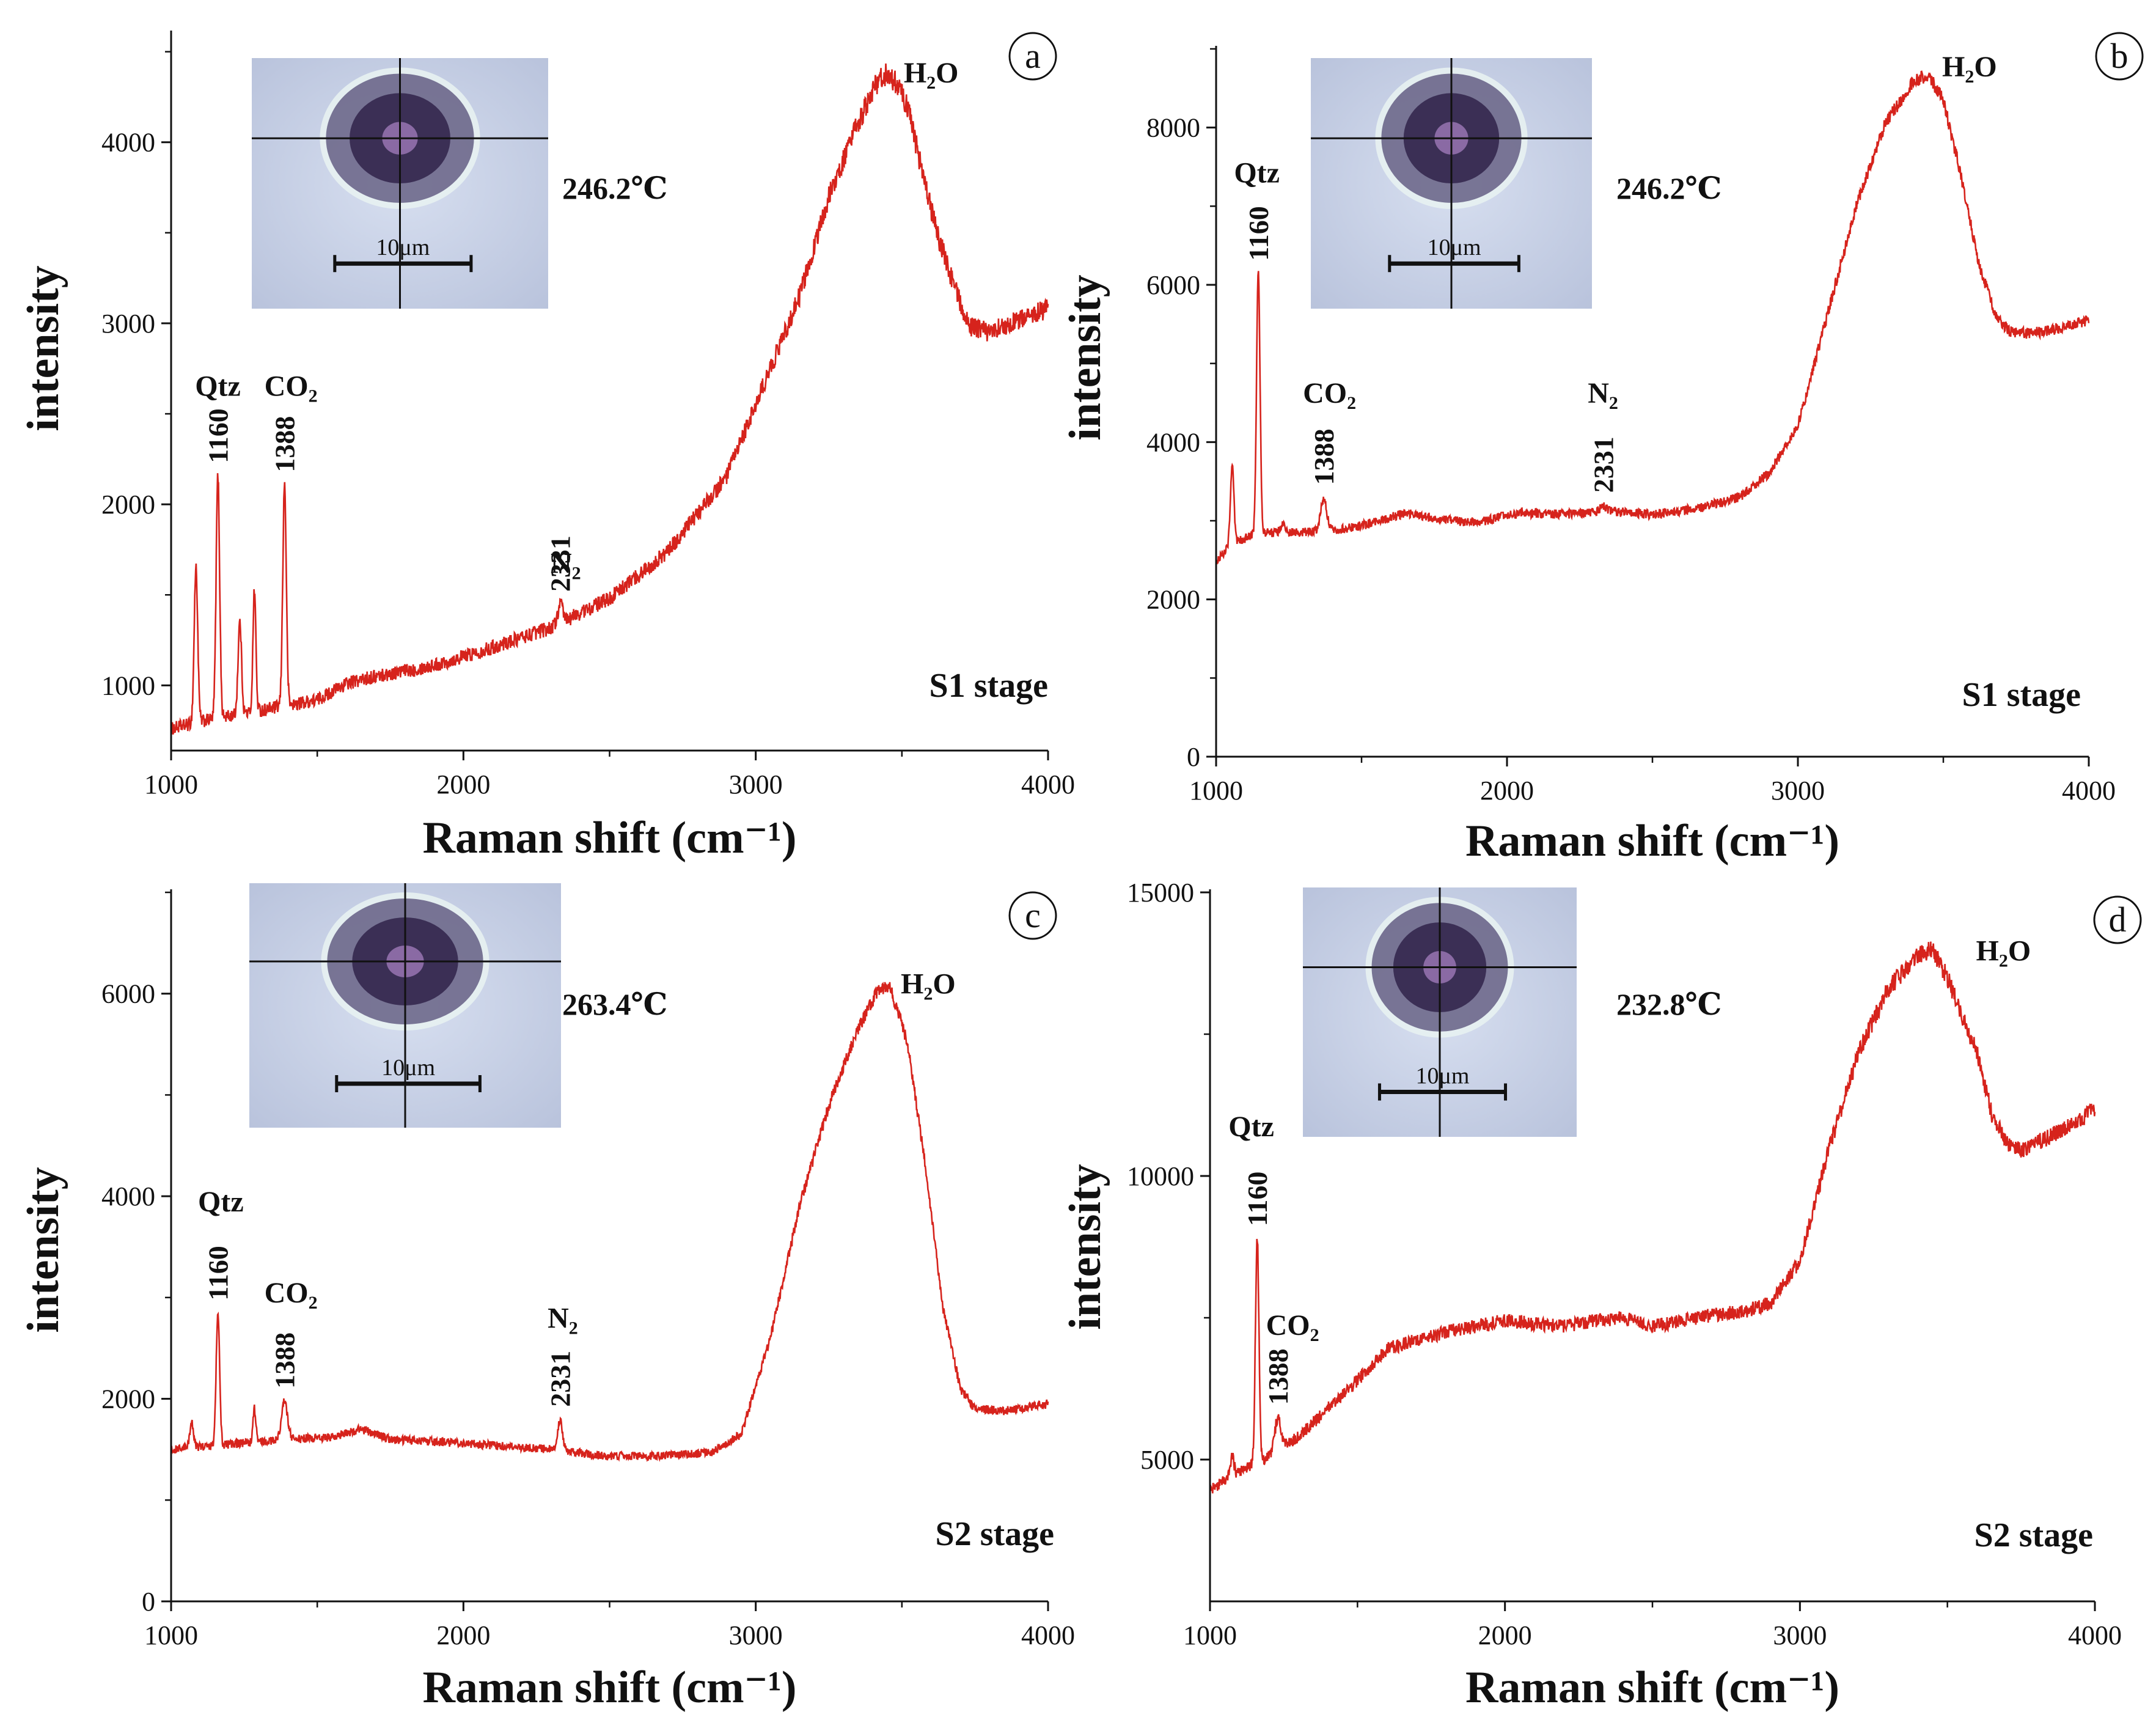 The height and width of the screenshot is (1723, 2156). What do you see at coordinates (615, 1004) in the screenshot?
I see `temperature-label: 263.4℃` at bounding box center [615, 1004].